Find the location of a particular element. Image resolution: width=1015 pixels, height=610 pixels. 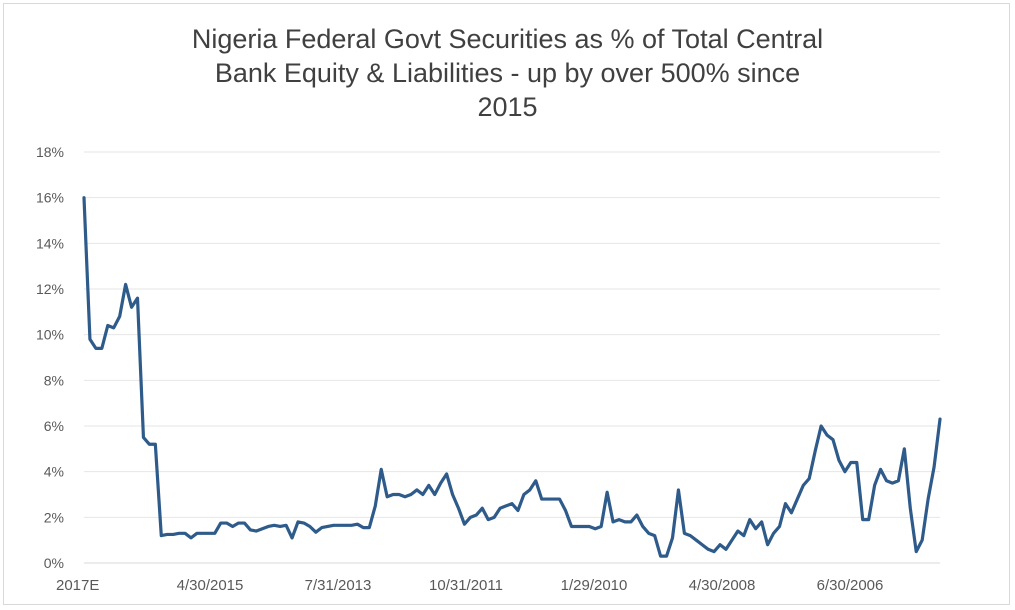

x-tick-label: 1/29/2010 is located at coordinates (594, 585).